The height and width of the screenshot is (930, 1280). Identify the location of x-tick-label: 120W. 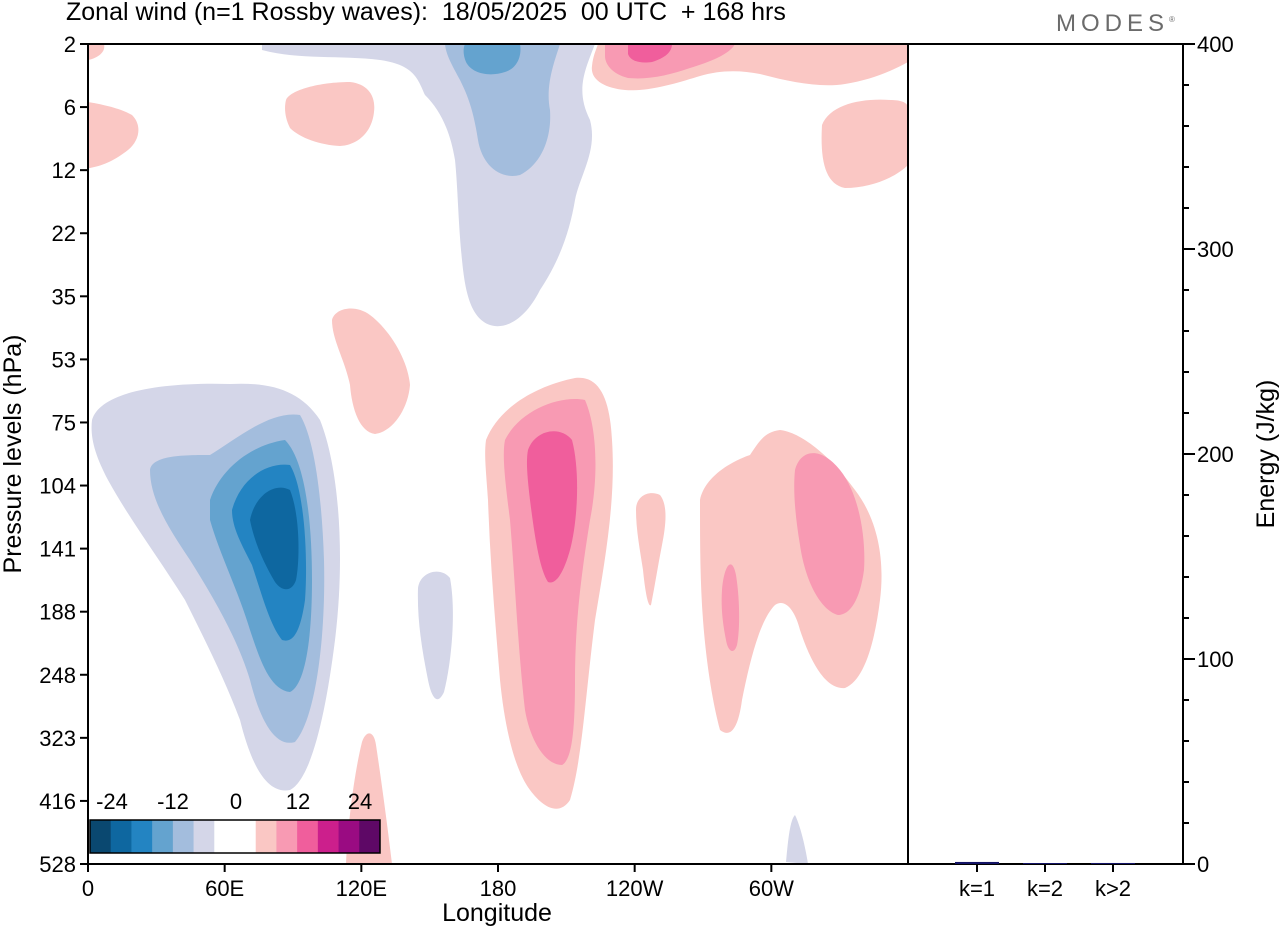
(635, 888).